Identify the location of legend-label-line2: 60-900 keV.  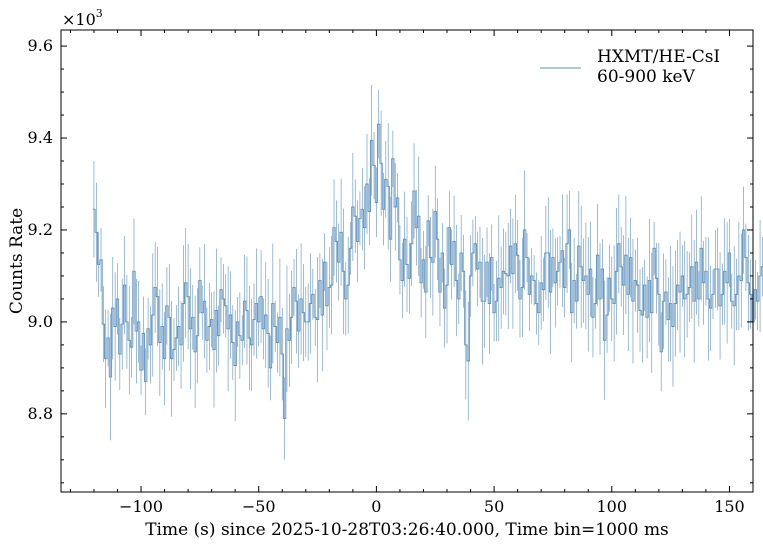
(646, 77).